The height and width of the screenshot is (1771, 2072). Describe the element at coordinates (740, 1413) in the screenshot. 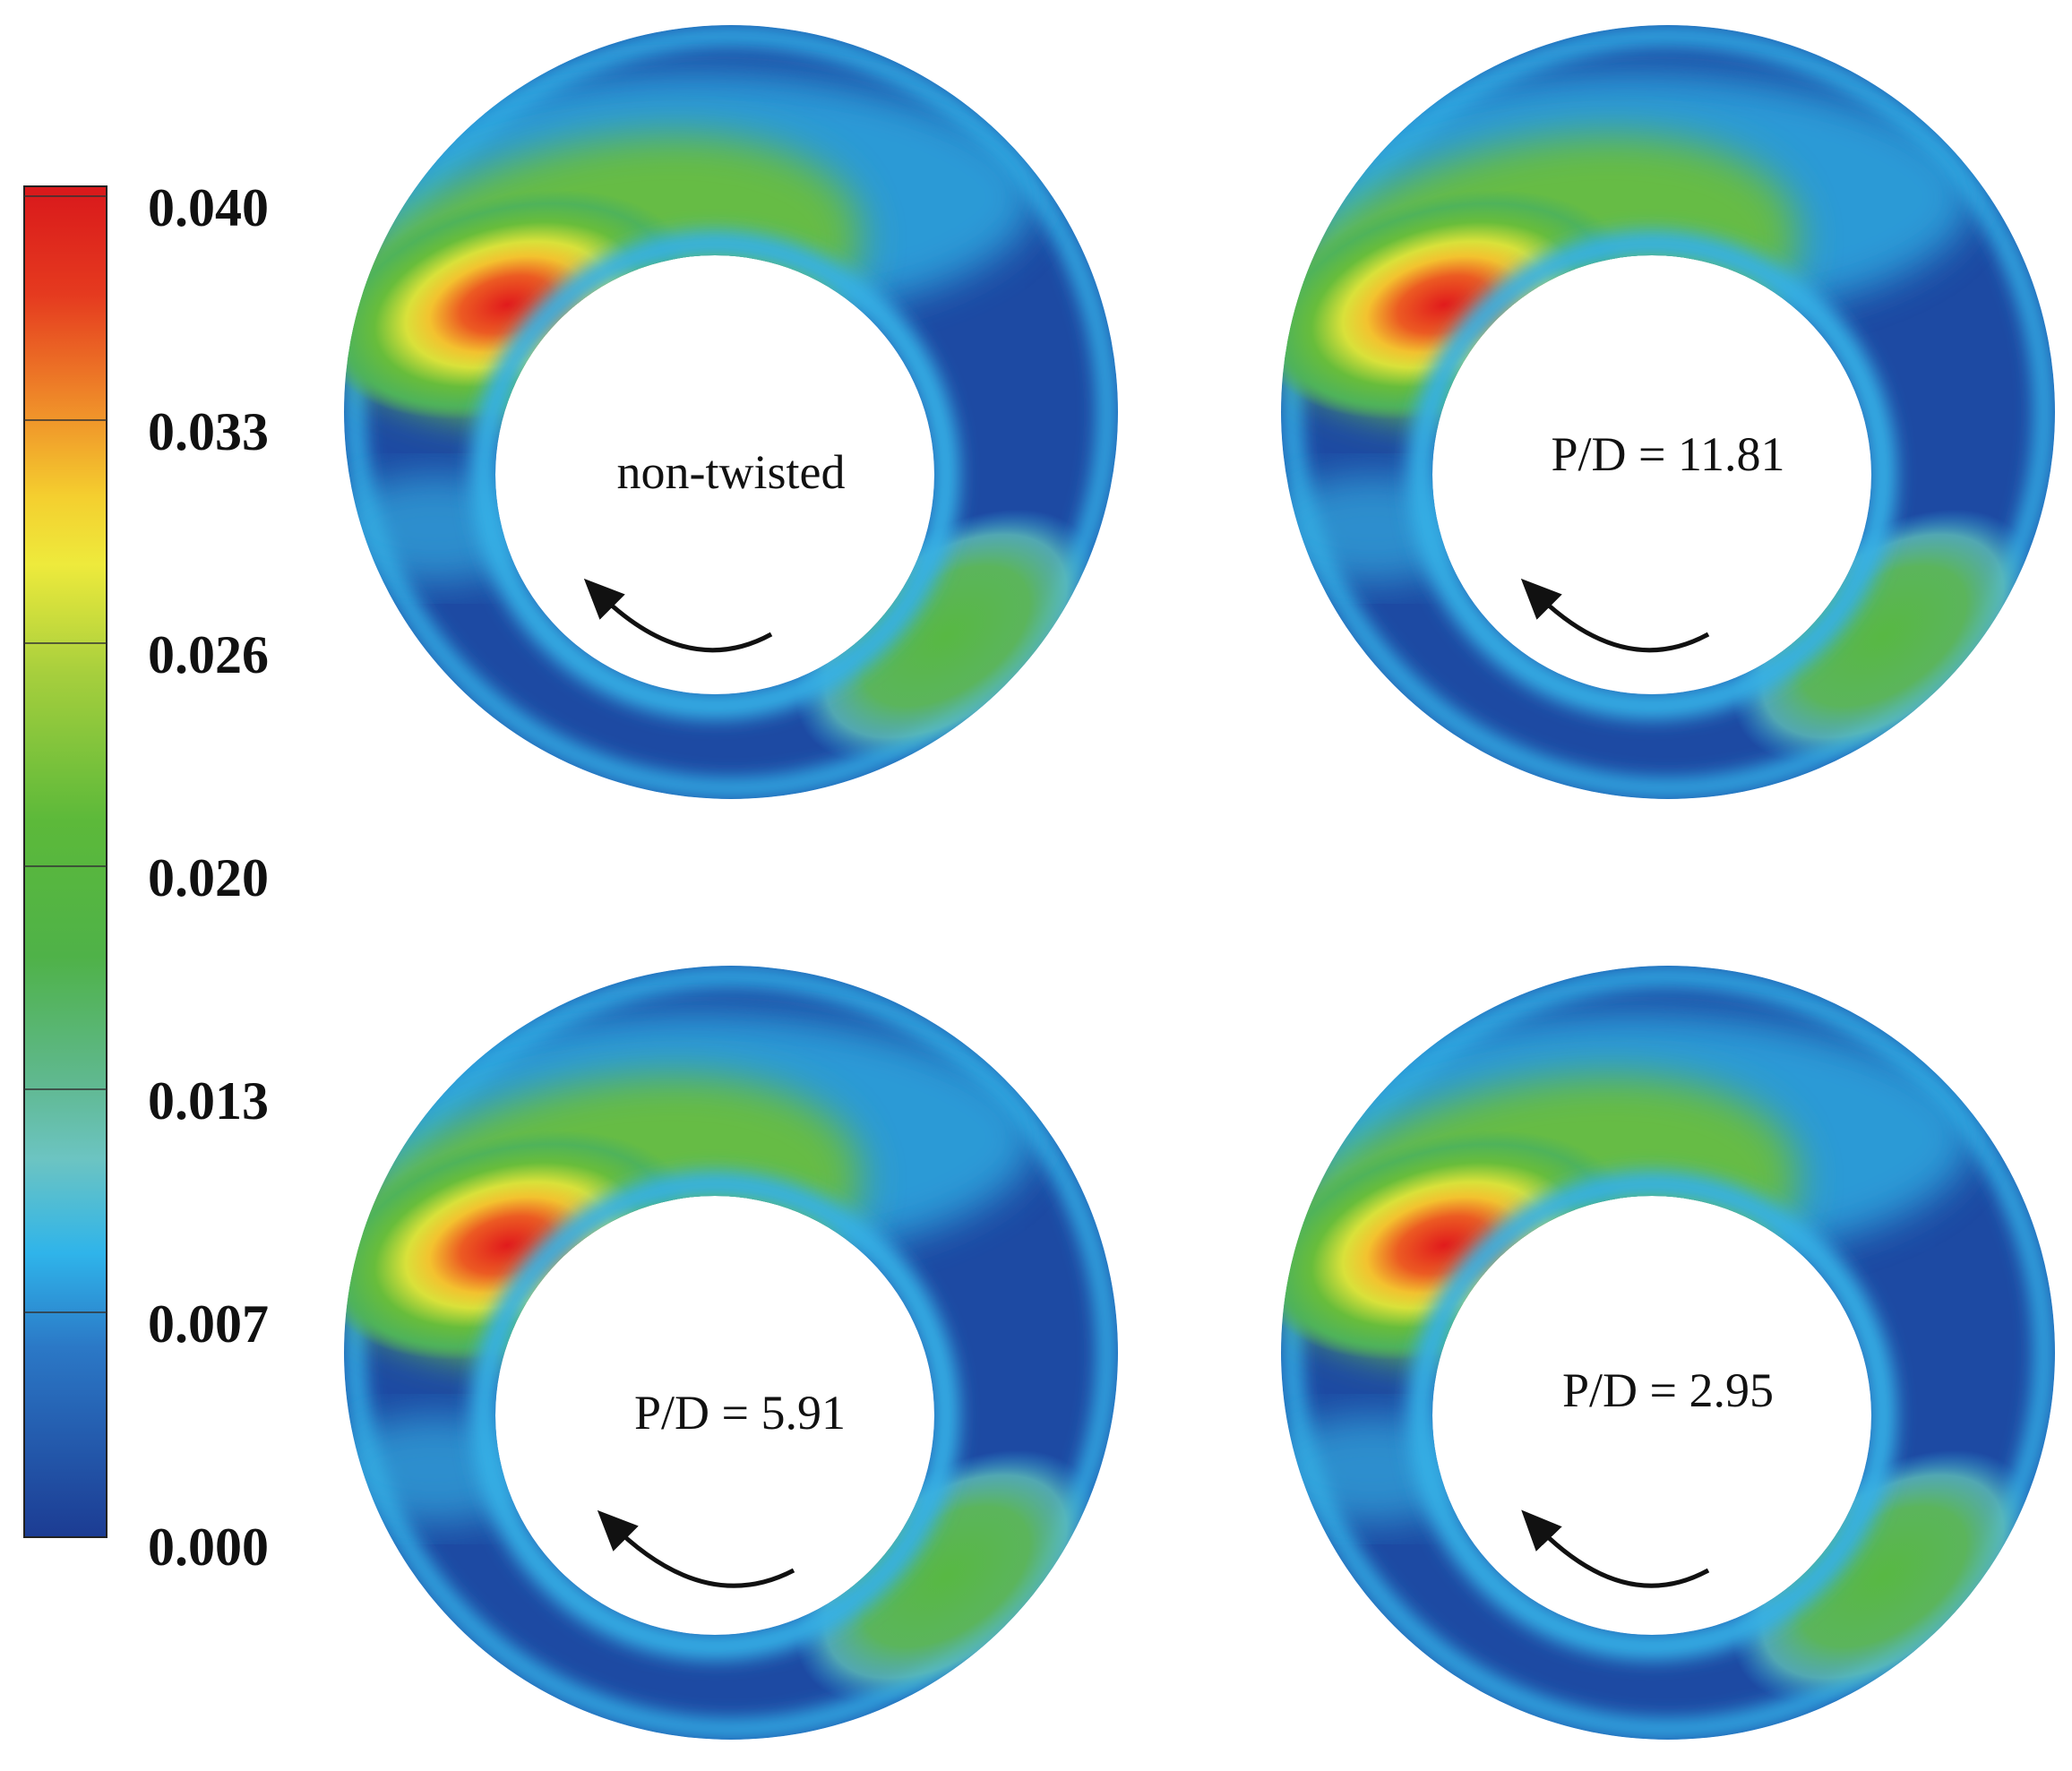

I see `panel-label: P/D = 5.91` at that location.